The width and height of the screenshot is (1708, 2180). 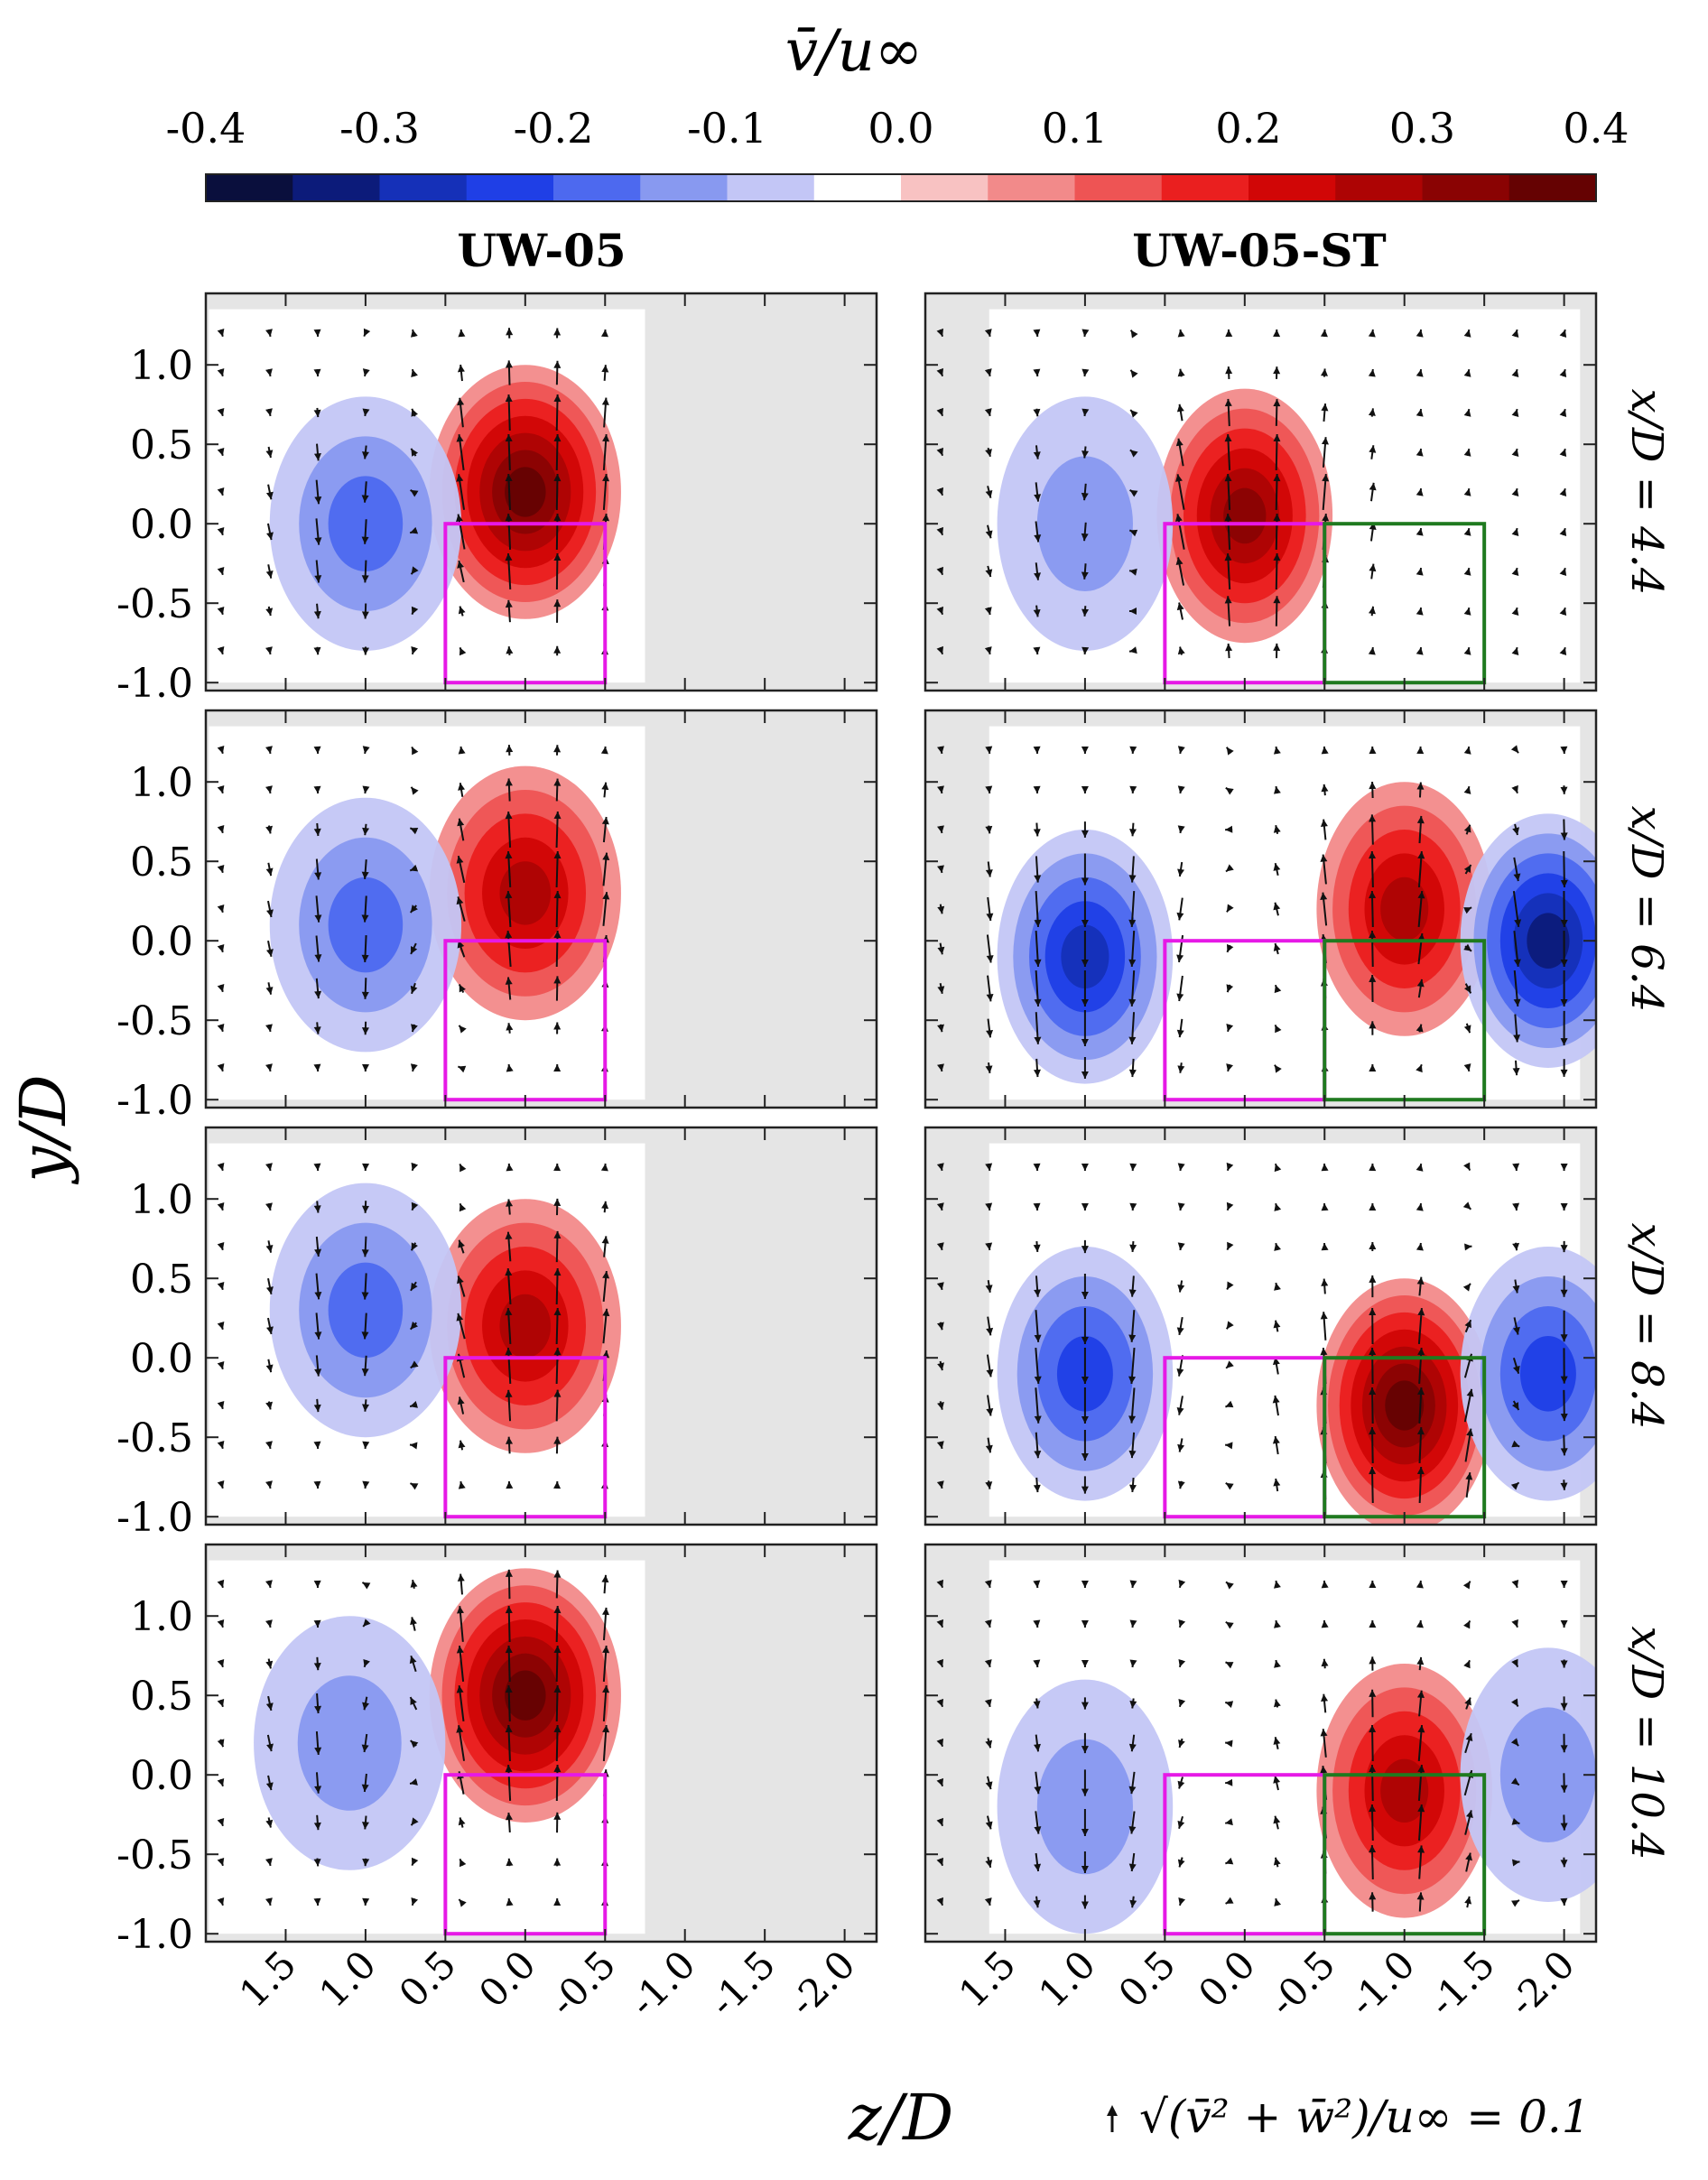 I want to click on panel: x/D = 6.4, so click(x=1298, y=909).